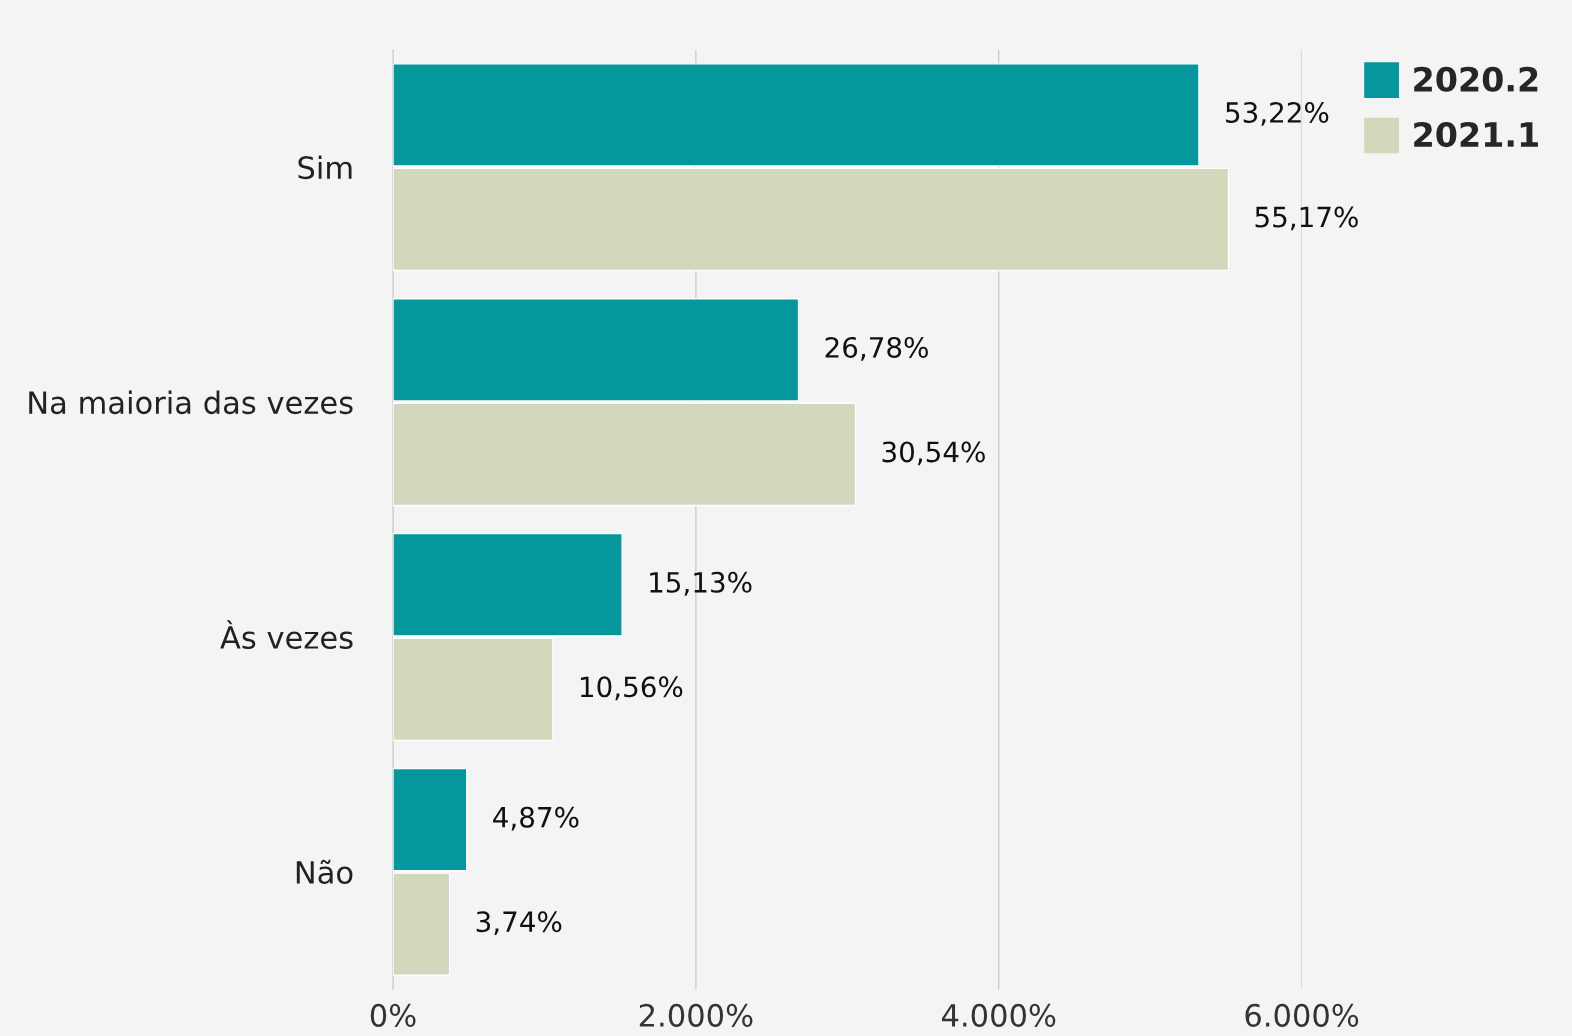 This screenshot has width=1572, height=1036. I want to click on y-tick-label: Sim, so click(325, 167).